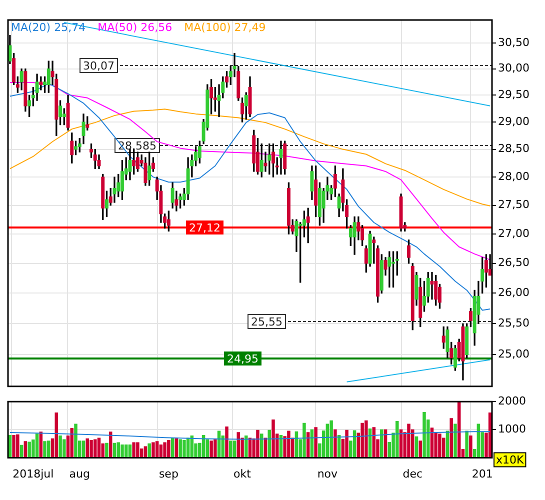  What do you see at coordinates (510, 460) in the screenshot?
I see `text: x10K` at bounding box center [510, 460].